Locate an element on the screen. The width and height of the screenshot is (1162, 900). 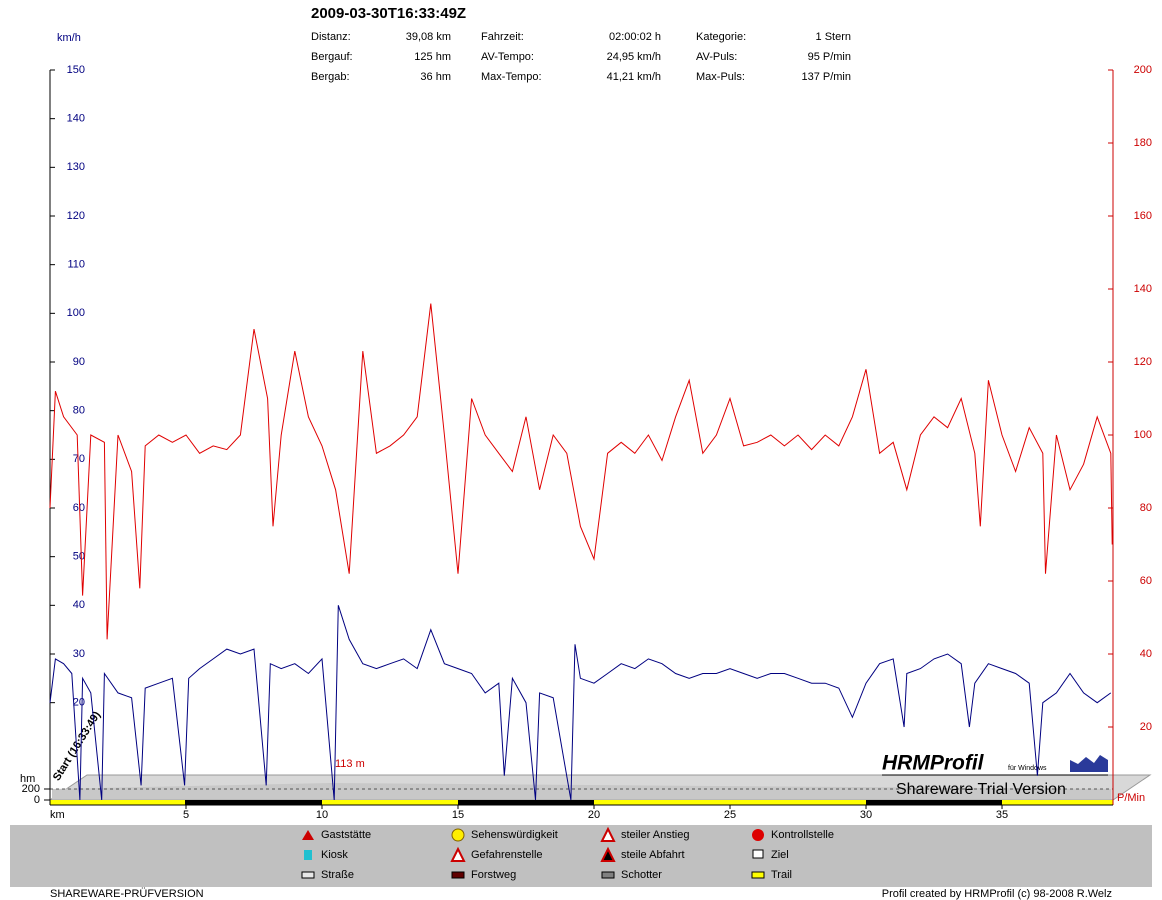
y-tick-label: 90 is located at coordinates (79, 362).